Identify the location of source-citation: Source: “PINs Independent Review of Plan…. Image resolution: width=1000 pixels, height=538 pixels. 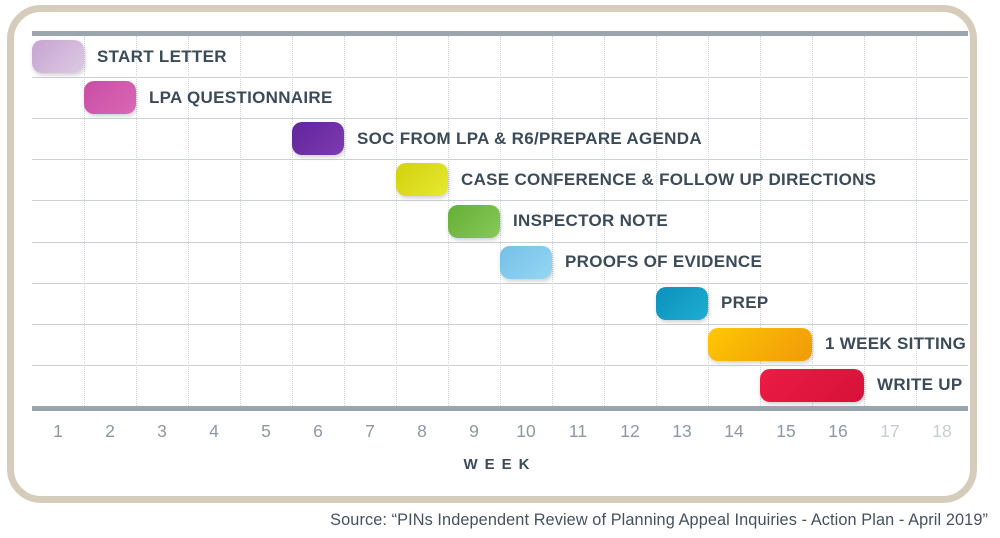
(659, 520).